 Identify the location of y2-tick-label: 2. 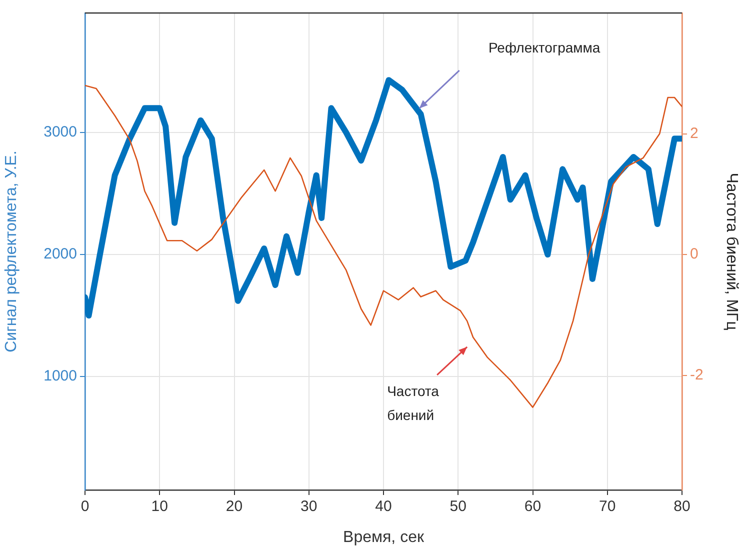
(694, 133).